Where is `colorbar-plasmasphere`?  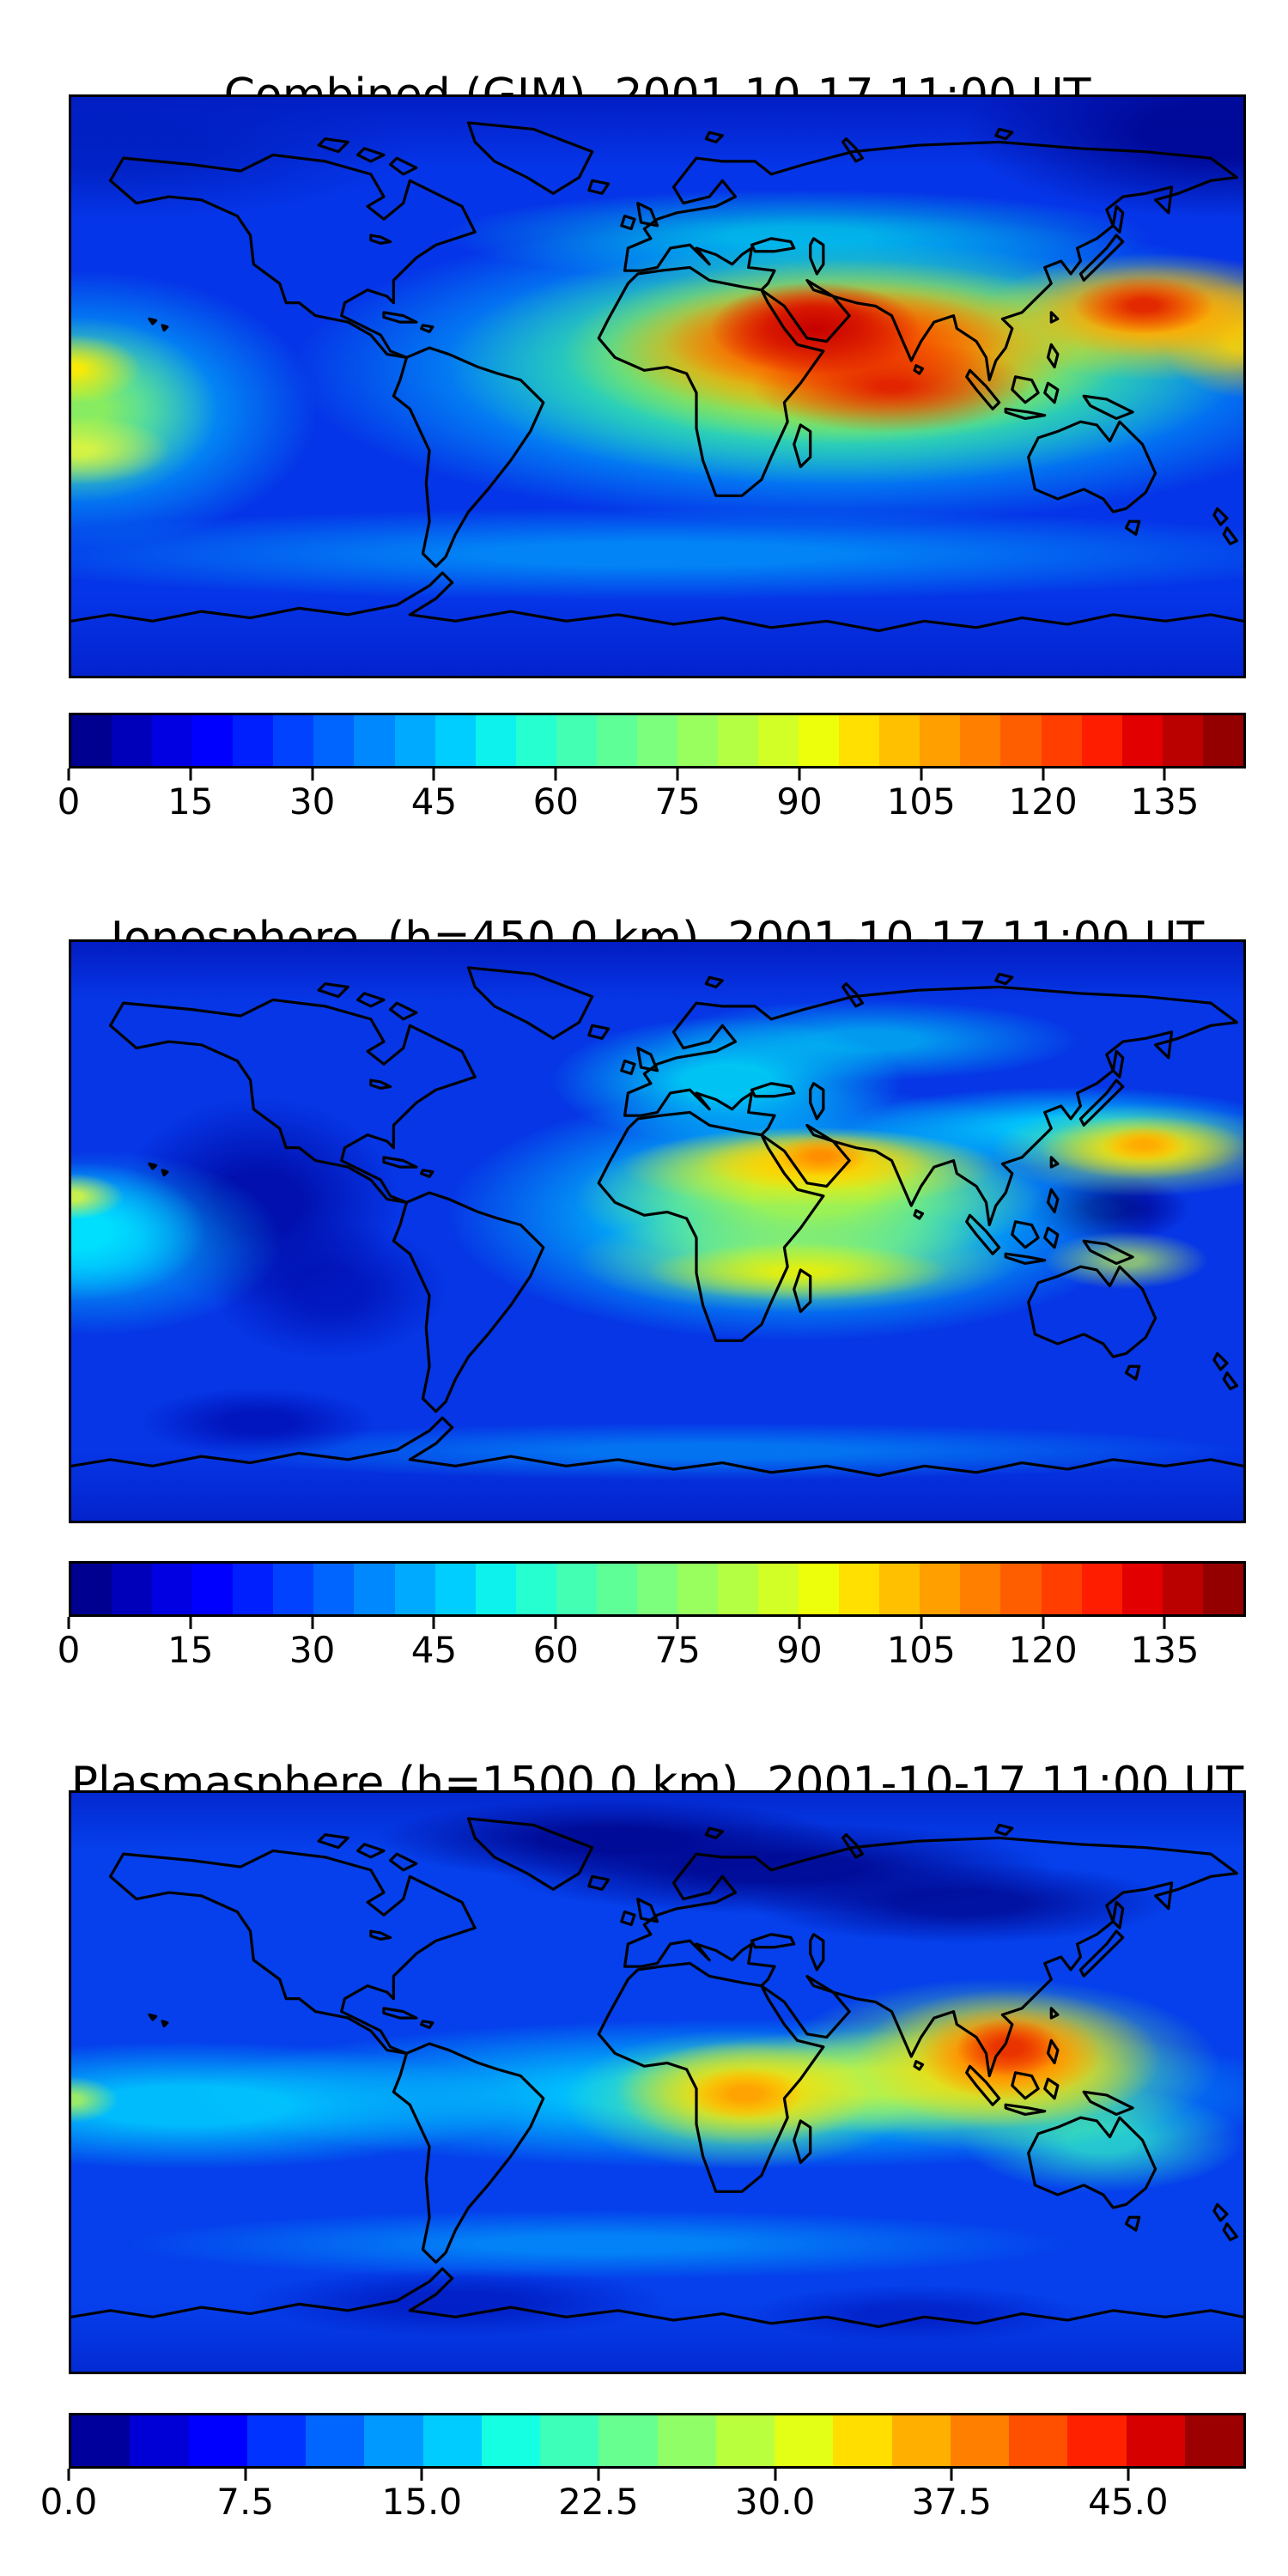 colorbar-plasmasphere is located at coordinates (658, 2441).